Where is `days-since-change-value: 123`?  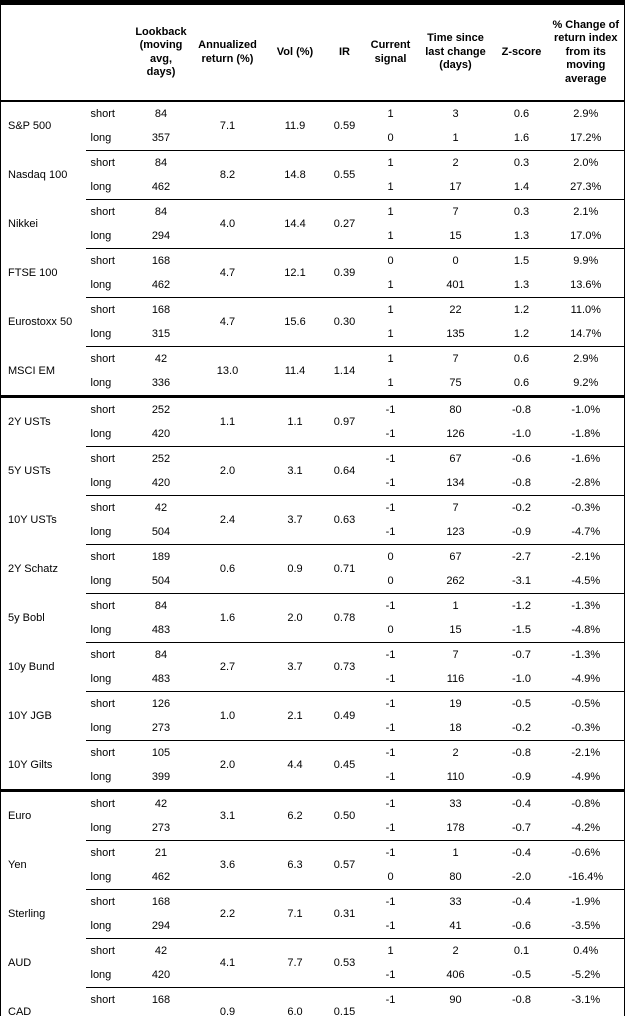
days-since-change-value: 123 is located at coordinates (455, 532).